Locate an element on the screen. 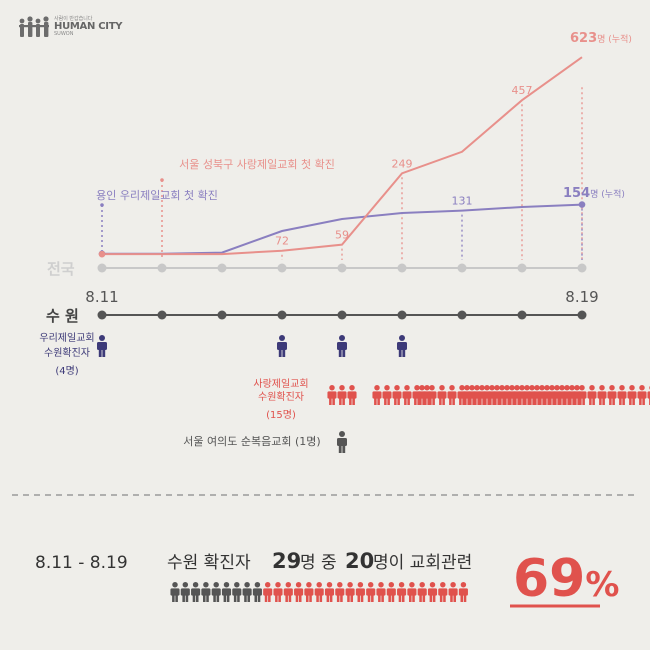 Image resolution: width=650 pixels, height=650 pixels. summary-percent: 69% is located at coordinates (566, 579).